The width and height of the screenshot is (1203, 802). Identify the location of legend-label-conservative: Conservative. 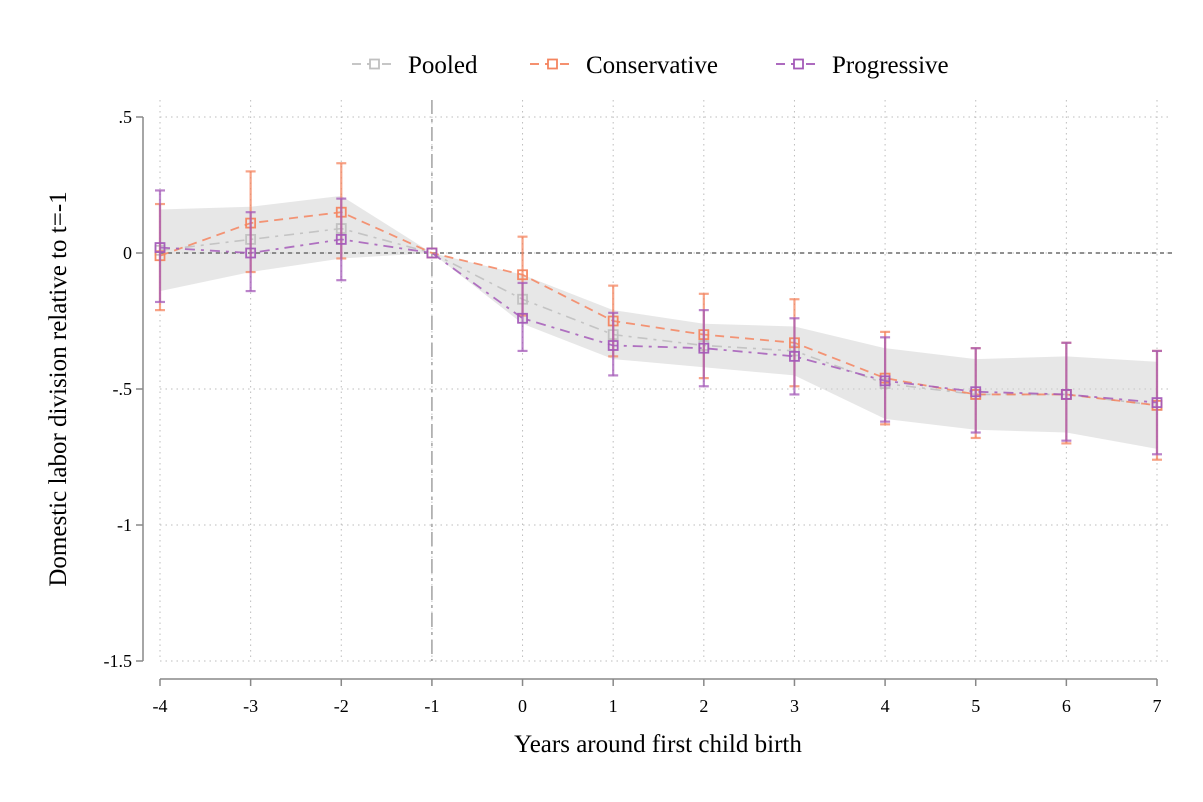
(652, 65).